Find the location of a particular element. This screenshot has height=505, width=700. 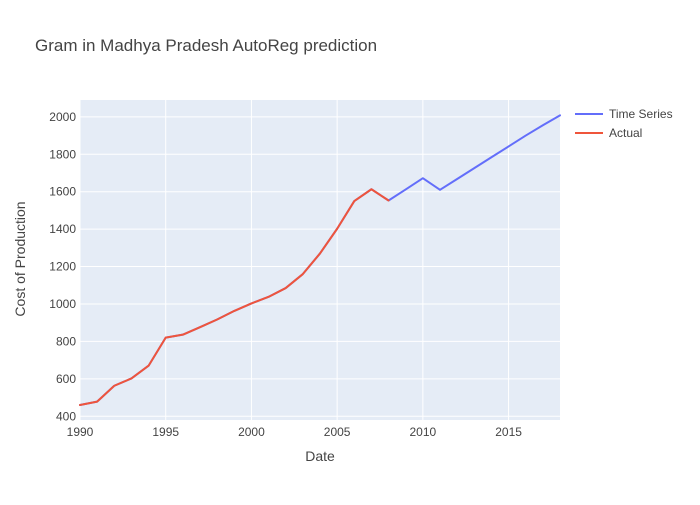

x-tick-label: 1990 is located at coordinates (80, 432).